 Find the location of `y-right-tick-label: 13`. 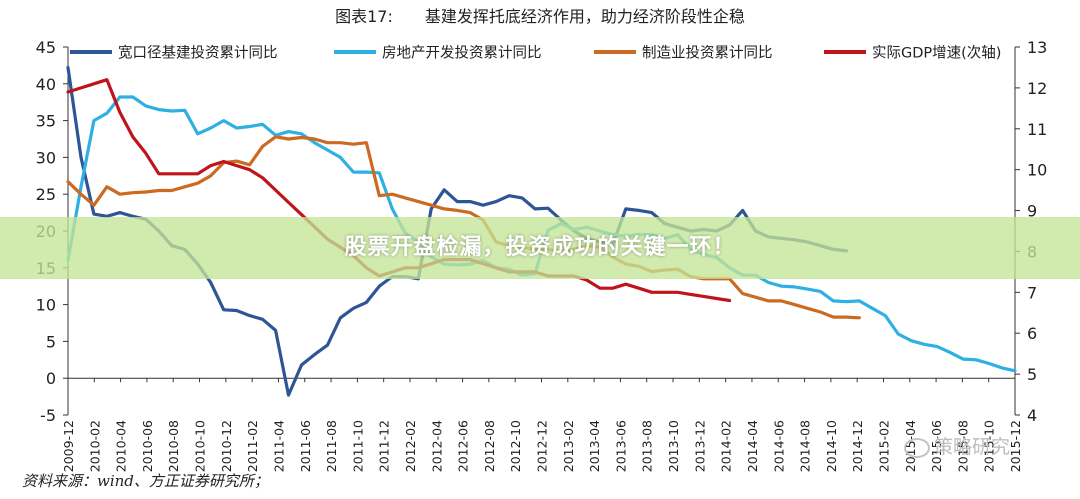

y-right-tick-label: 13 is located at coordinates (1037, 47).